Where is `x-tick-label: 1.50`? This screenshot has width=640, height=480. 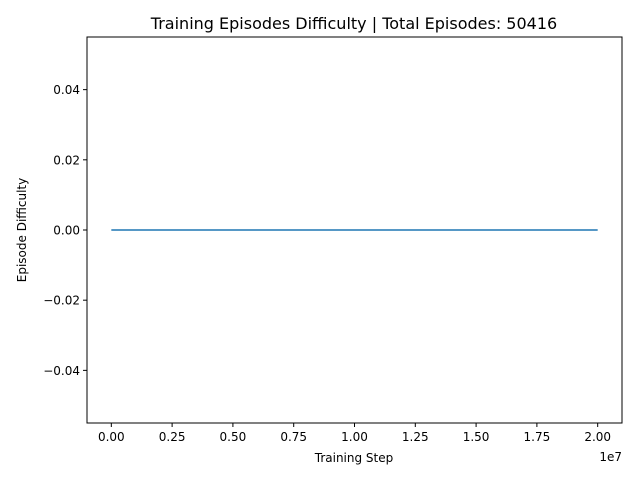 x-tick-label: 1.50 is located at coordinates (476, 437).